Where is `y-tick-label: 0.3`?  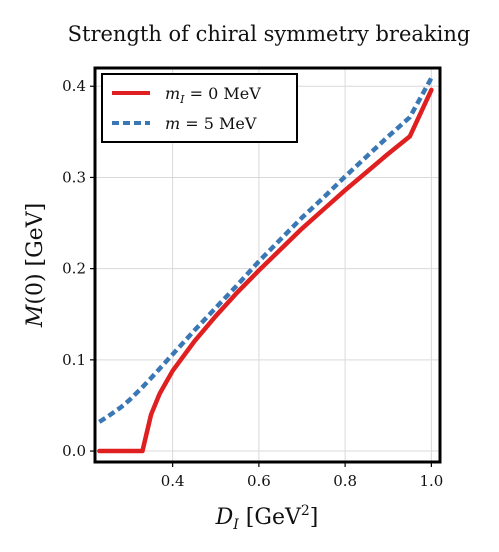 y-tick-label: 0.3 is located at coordinates (74, 177).